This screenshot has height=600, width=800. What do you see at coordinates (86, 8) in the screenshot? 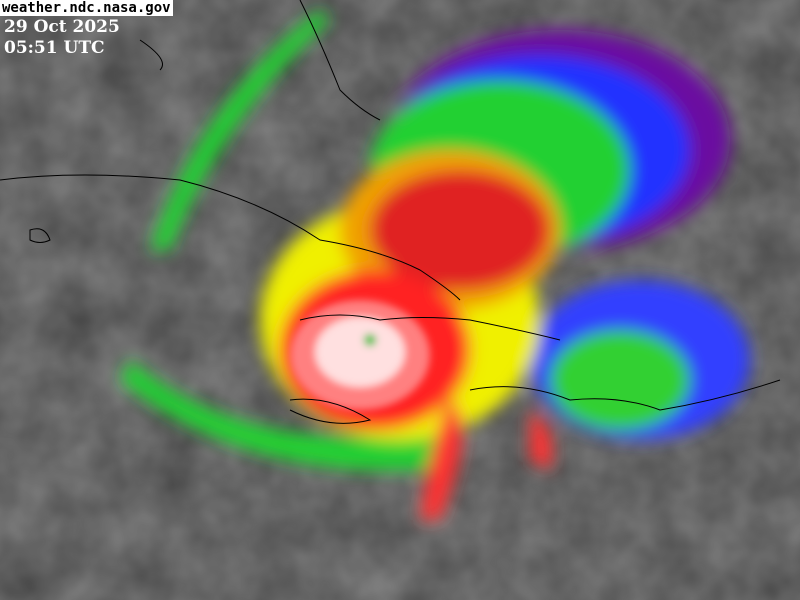
I see `source-credit: weather.ndc.nasa.gov` at bounding box center [86, 8].